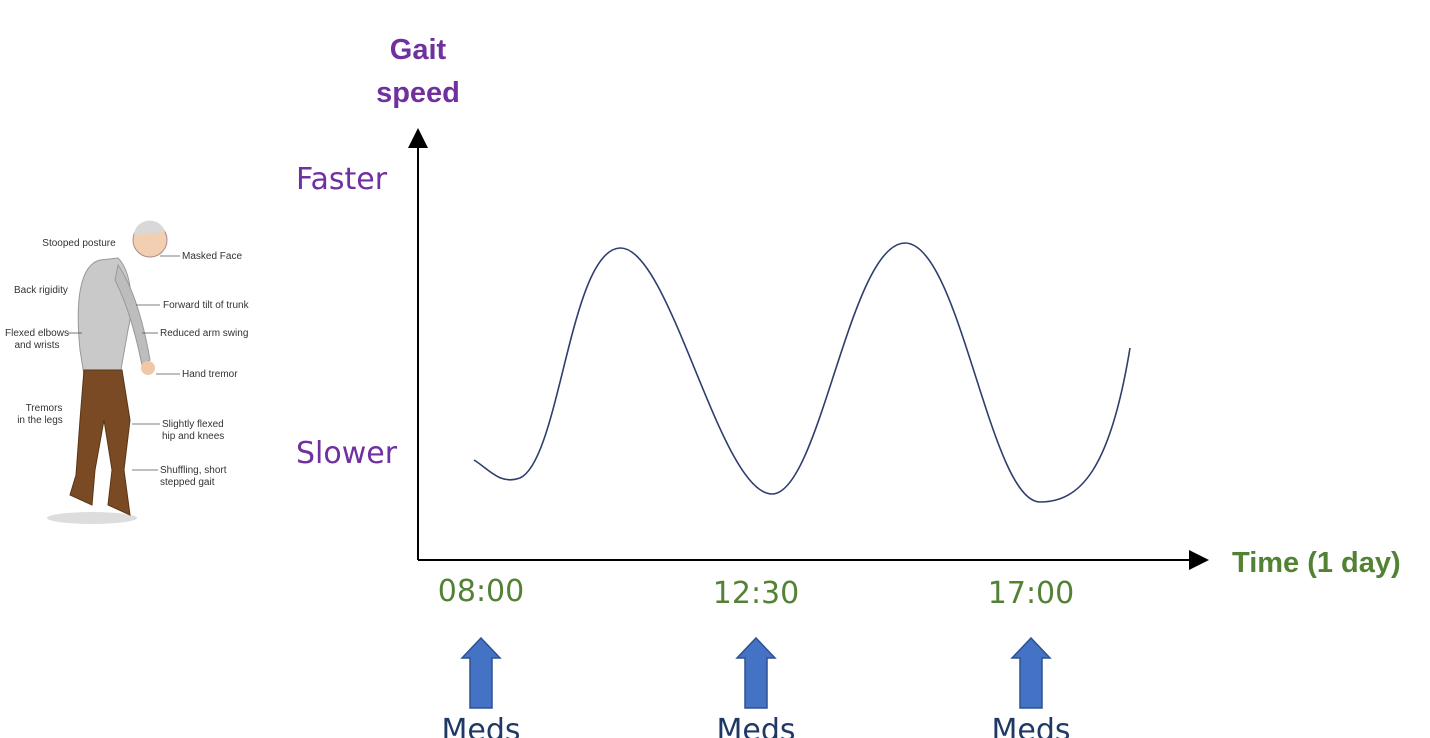 The image size is (1430, 738). Describe the element at coordinates (41, 290) in the screenshot. I see `annotation: Back rigidity` at that location.